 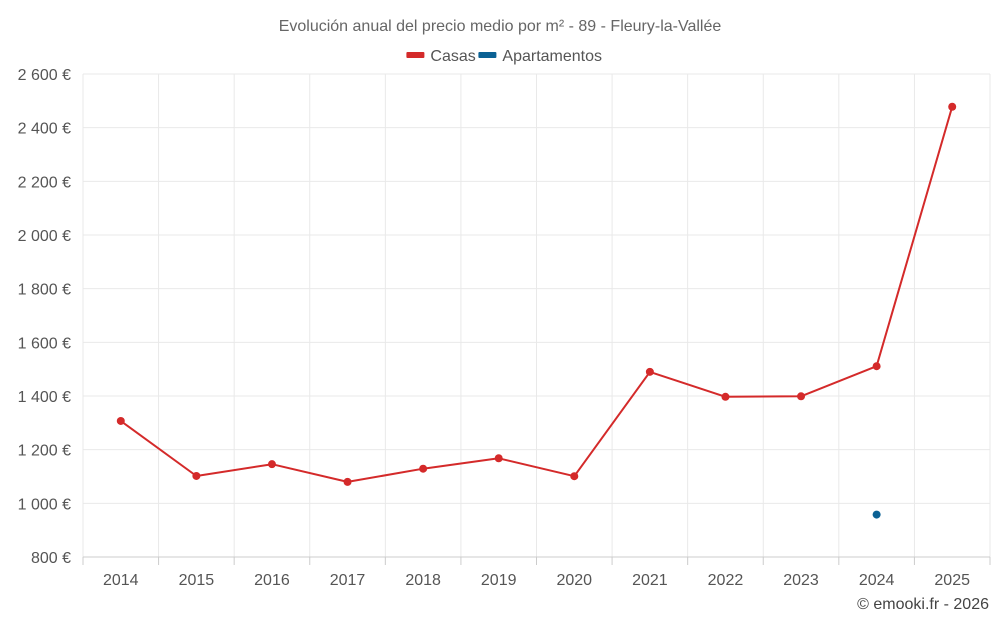 What do you see at coordinates (44, 75) in the screenshot?
I see `y-tick-label: 2 600 €` at bounding box center [44, 75].